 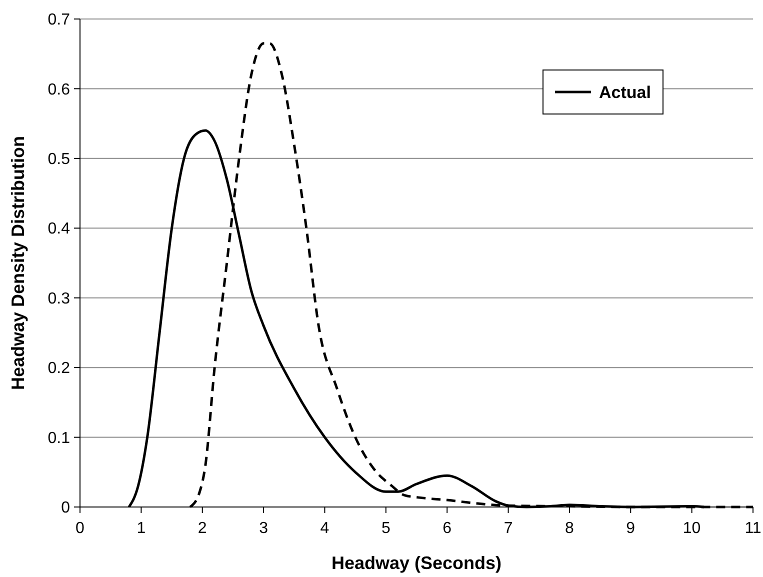 What do you see at coordinates (325, 528) in the screenshot?
I see `x-tick-label: 4` at bounding box center [325, 528].